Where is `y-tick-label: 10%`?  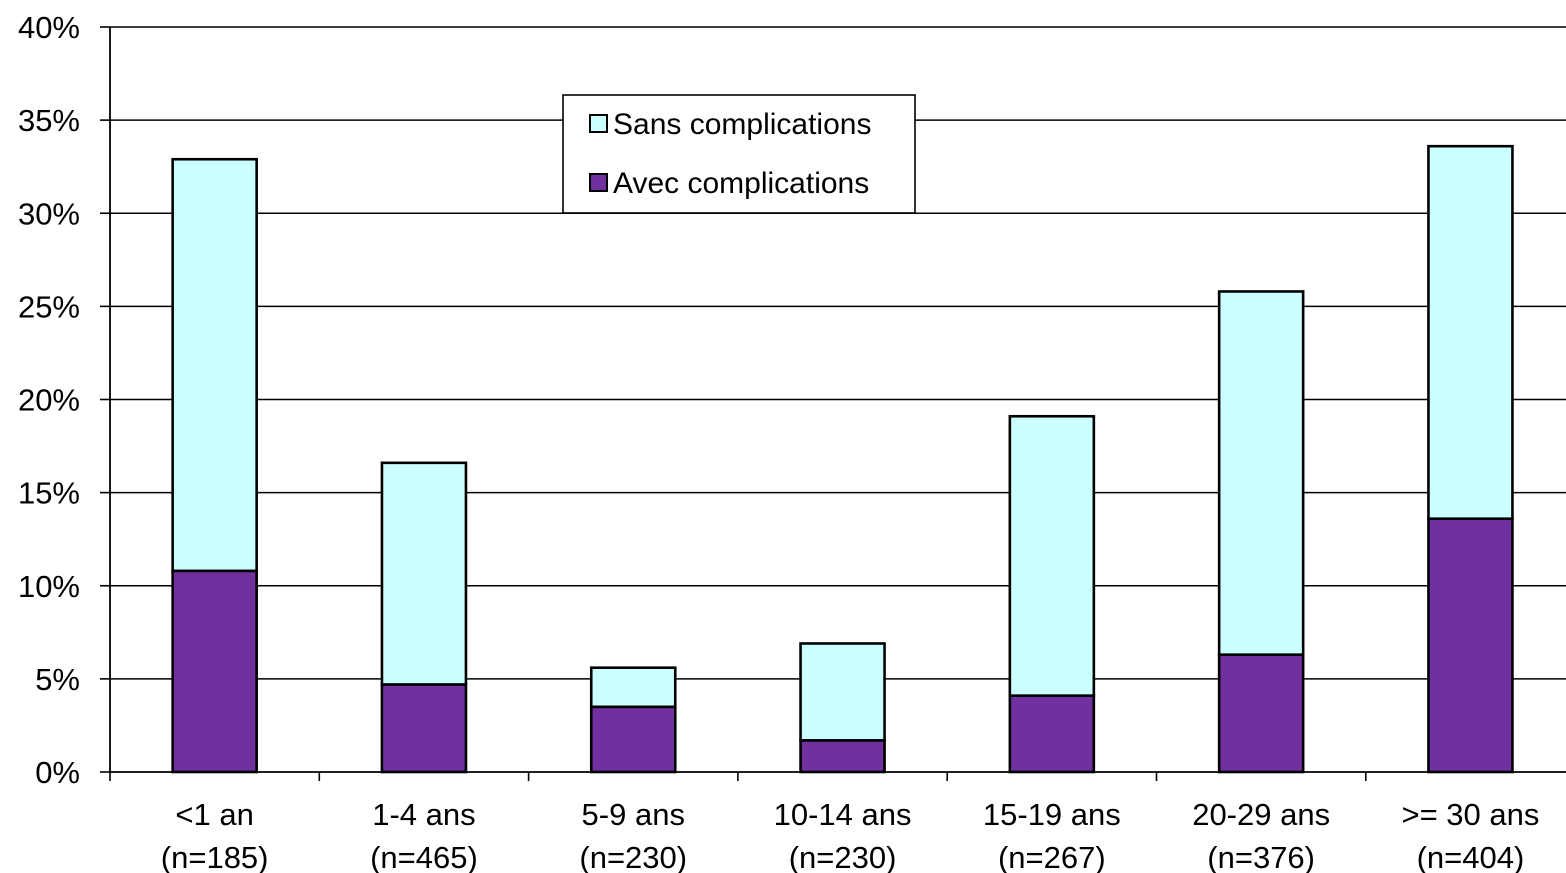 y-tick-label: 10% is located at coordinates (49, 586).